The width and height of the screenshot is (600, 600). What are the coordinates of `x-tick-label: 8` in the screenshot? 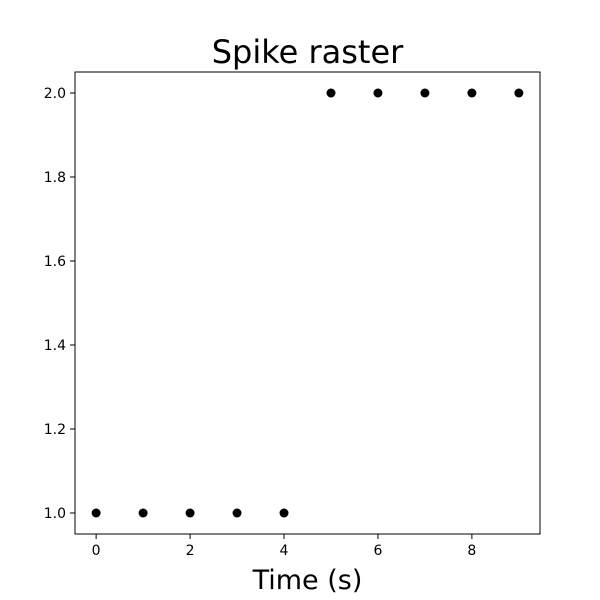 It's located at (471, 551).